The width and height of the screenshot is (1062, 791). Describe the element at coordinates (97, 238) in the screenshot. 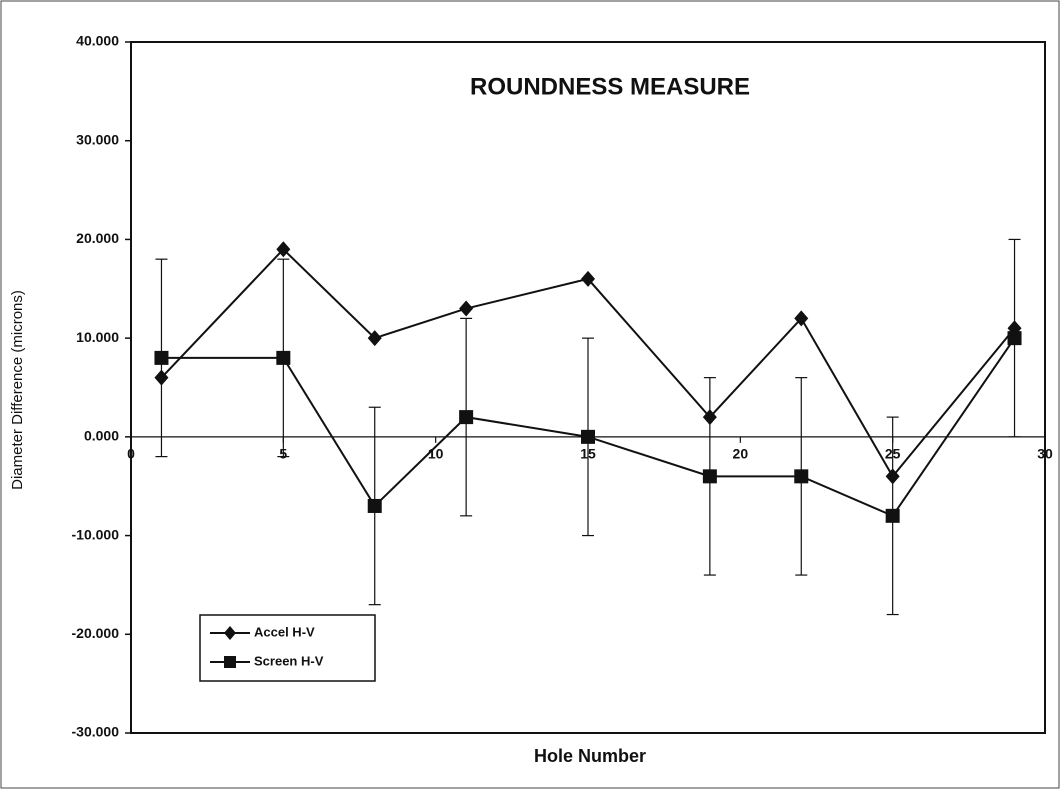

I see `y-tick-label: 20.000` at that location.